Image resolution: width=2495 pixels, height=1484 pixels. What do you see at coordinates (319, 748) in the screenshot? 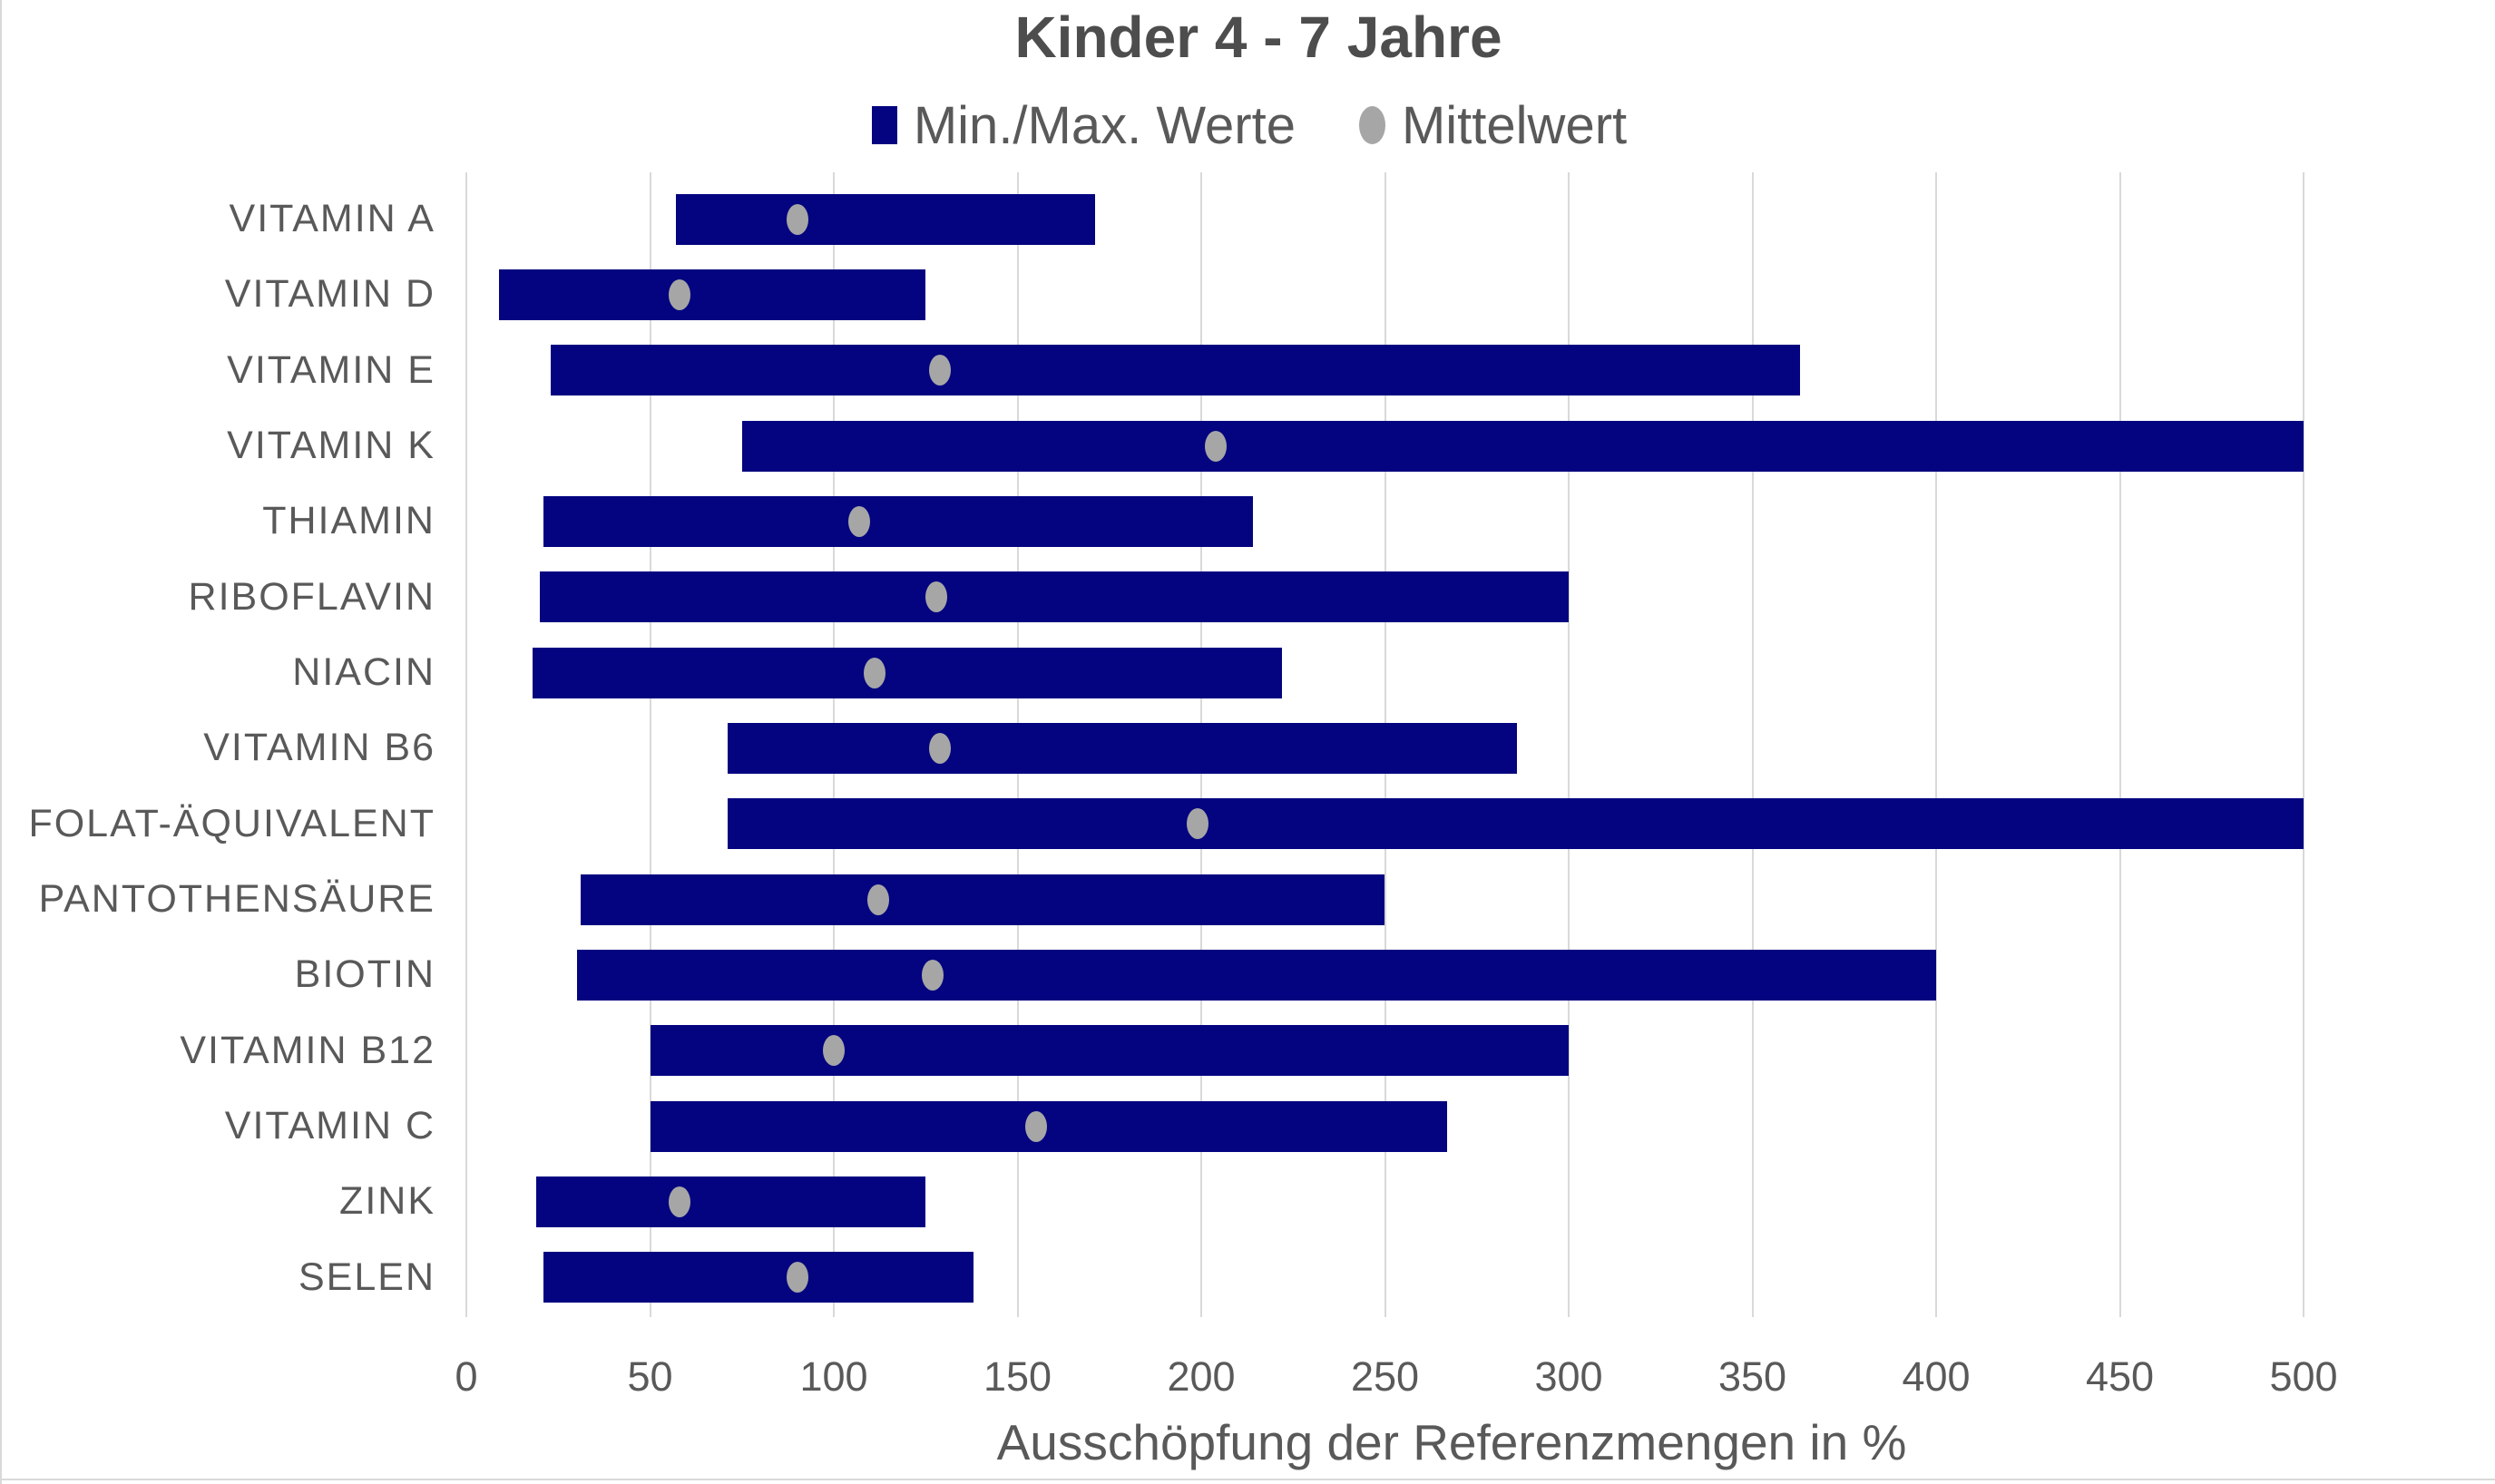
I see `category-label: VITAMIN B6` at bounding box center [319, 748].